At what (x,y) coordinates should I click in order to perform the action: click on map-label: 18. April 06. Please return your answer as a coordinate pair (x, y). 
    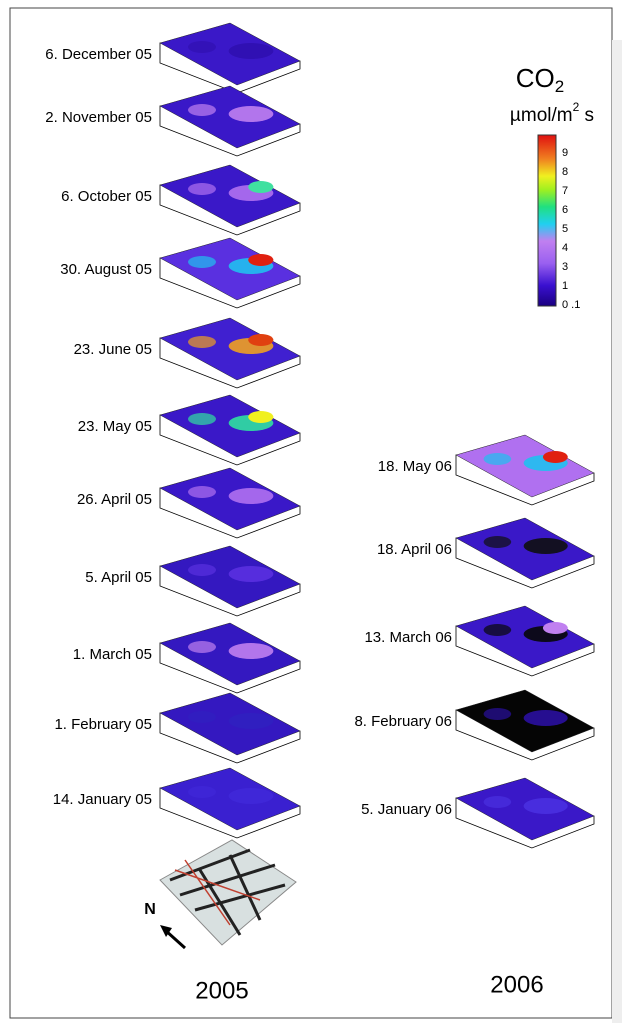
    Looking at the image, I should click on (414, 549).